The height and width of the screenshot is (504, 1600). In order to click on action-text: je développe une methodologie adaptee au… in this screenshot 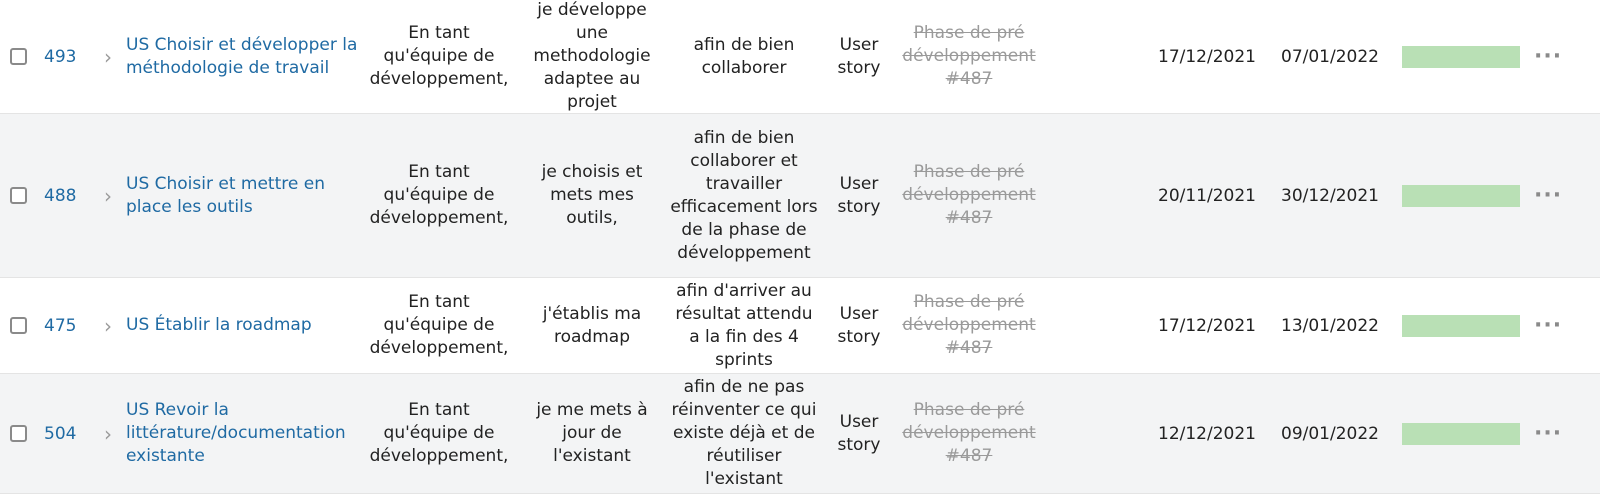, I will do `click(592, 56)`.